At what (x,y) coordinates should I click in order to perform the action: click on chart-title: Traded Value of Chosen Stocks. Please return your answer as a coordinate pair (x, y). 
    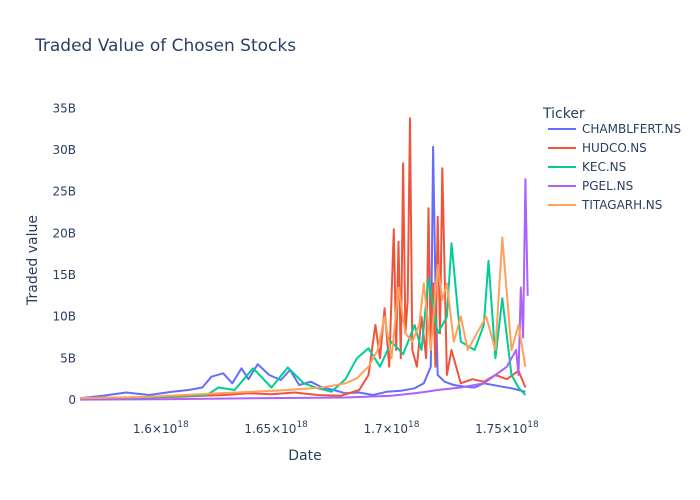
    Looking at the image, I should click on (165, 46).